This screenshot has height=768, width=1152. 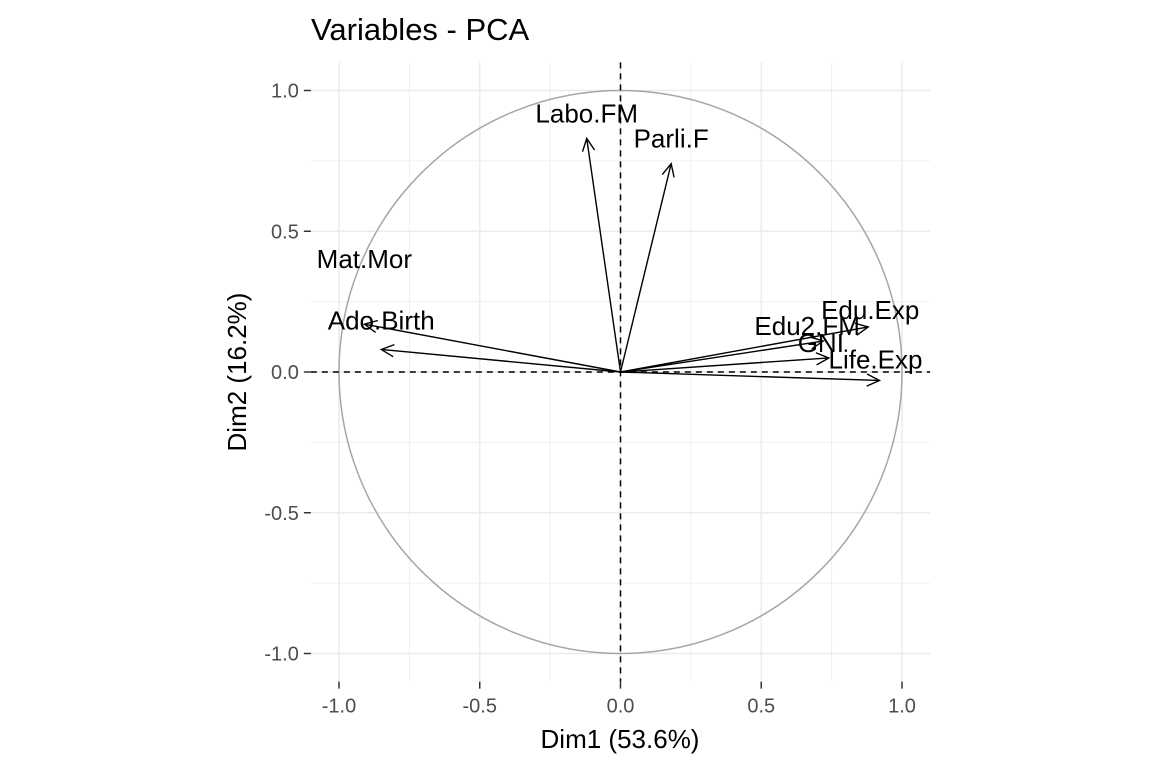 What do you see at coordinates (761, 707) in the screenshot?
I see `x-tick-label: 0.5` at bounding box center [761, 707].